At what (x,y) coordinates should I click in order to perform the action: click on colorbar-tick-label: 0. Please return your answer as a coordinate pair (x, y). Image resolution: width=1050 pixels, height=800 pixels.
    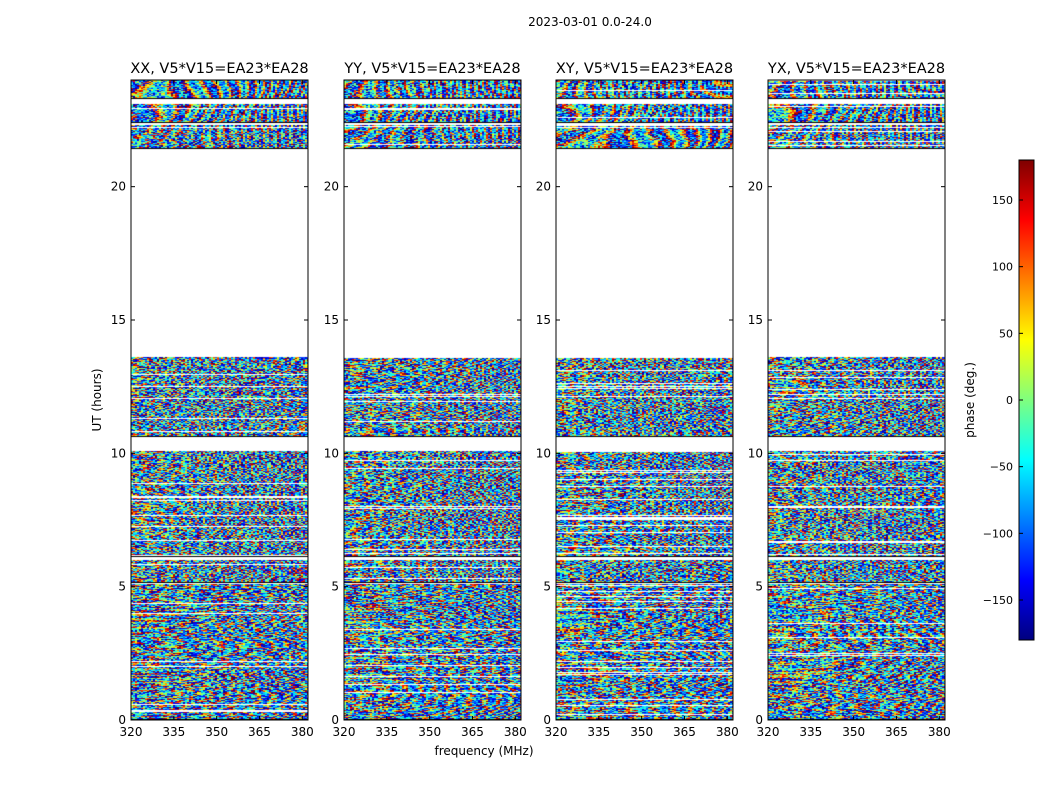
    Looking at the image, I should click on (1009, 400).